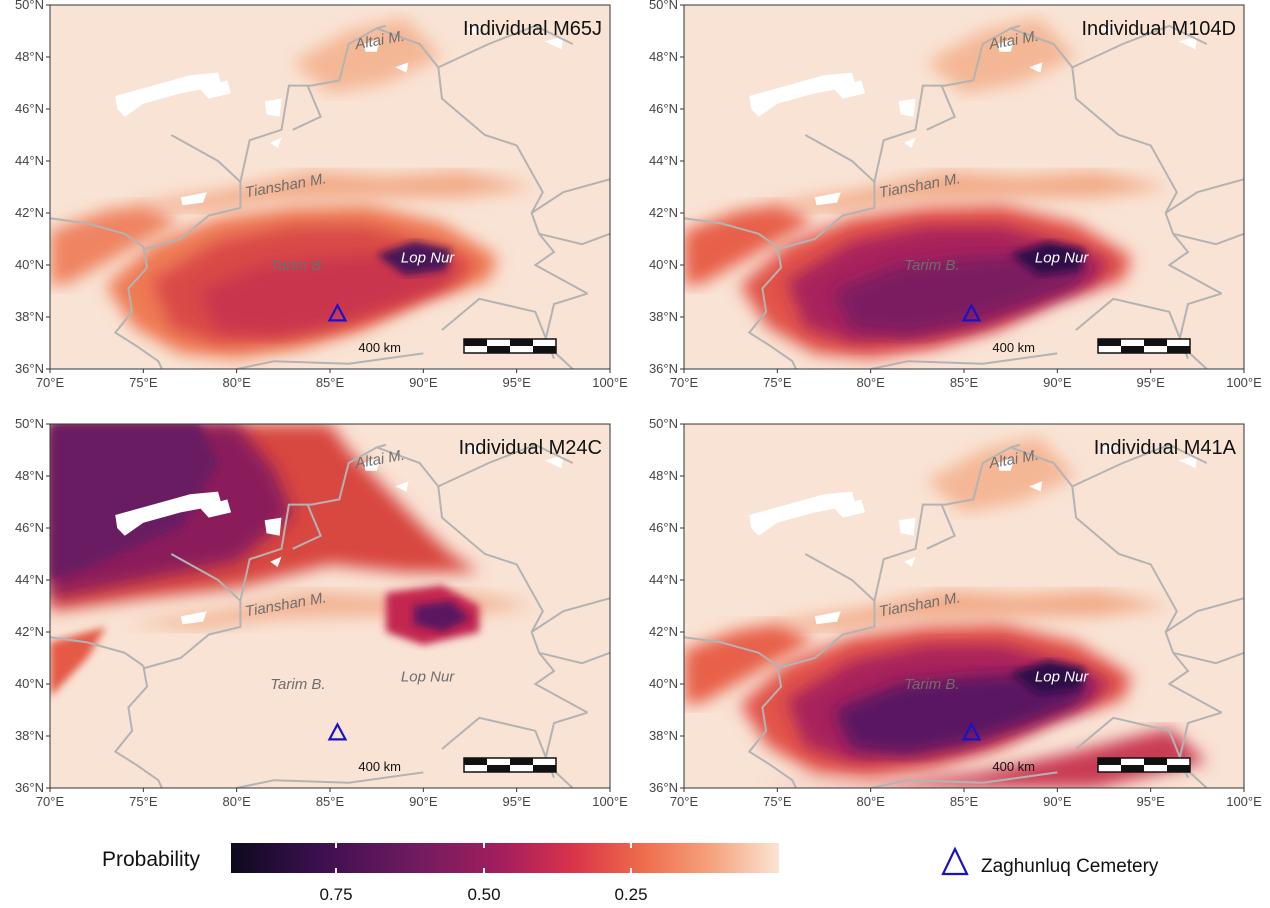  Describe the element at coordinates (964, 801) in the screenshot. I see `x-tick-label: 85°E` at that location.